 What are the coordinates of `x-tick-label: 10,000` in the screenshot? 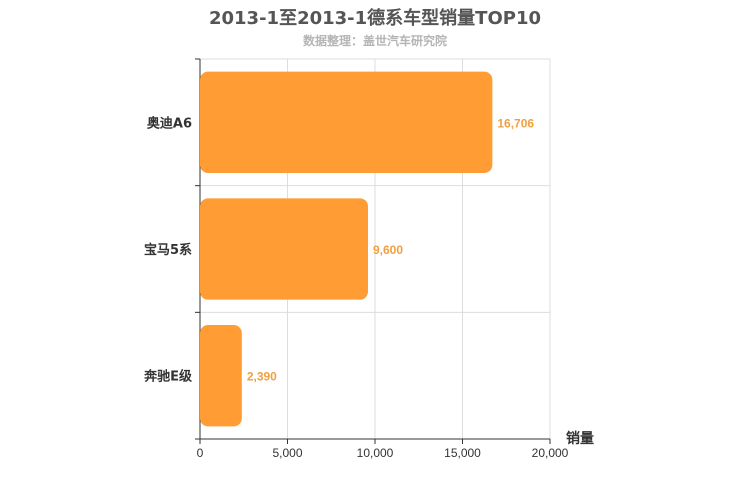 It's located at (375, 453).